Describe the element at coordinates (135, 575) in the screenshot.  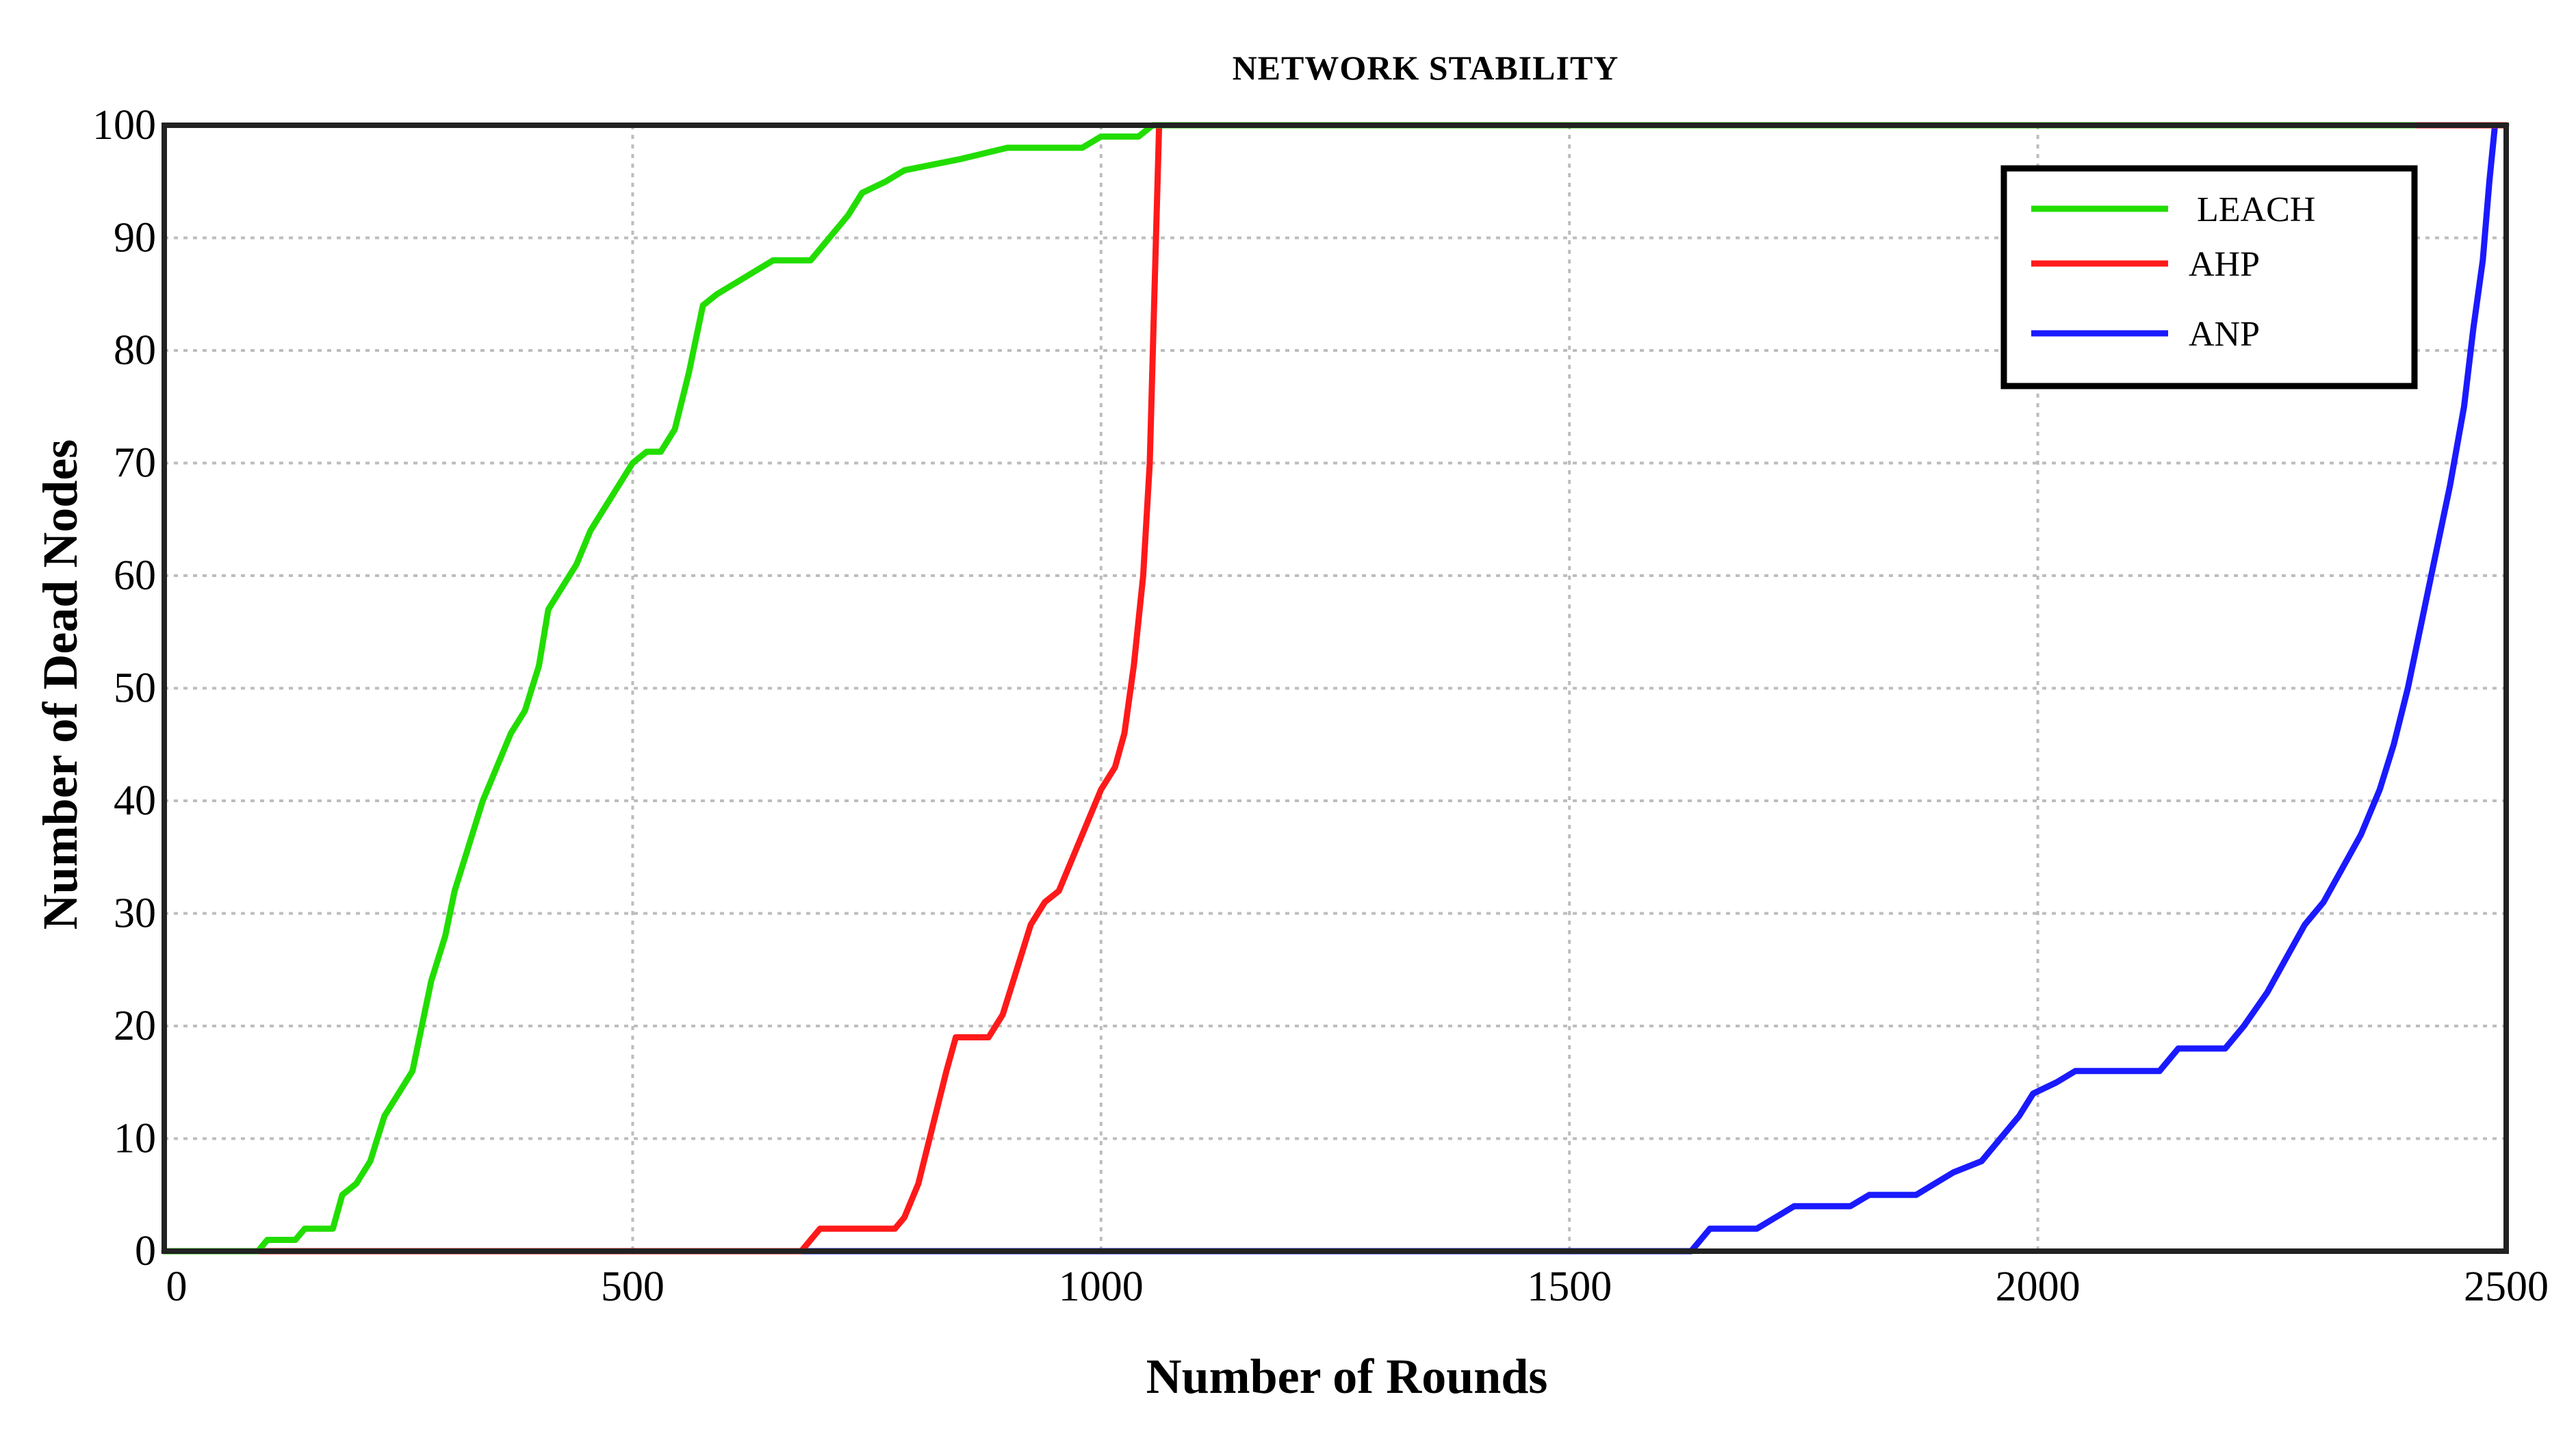
I see `y-tick-label: 60` at that location.